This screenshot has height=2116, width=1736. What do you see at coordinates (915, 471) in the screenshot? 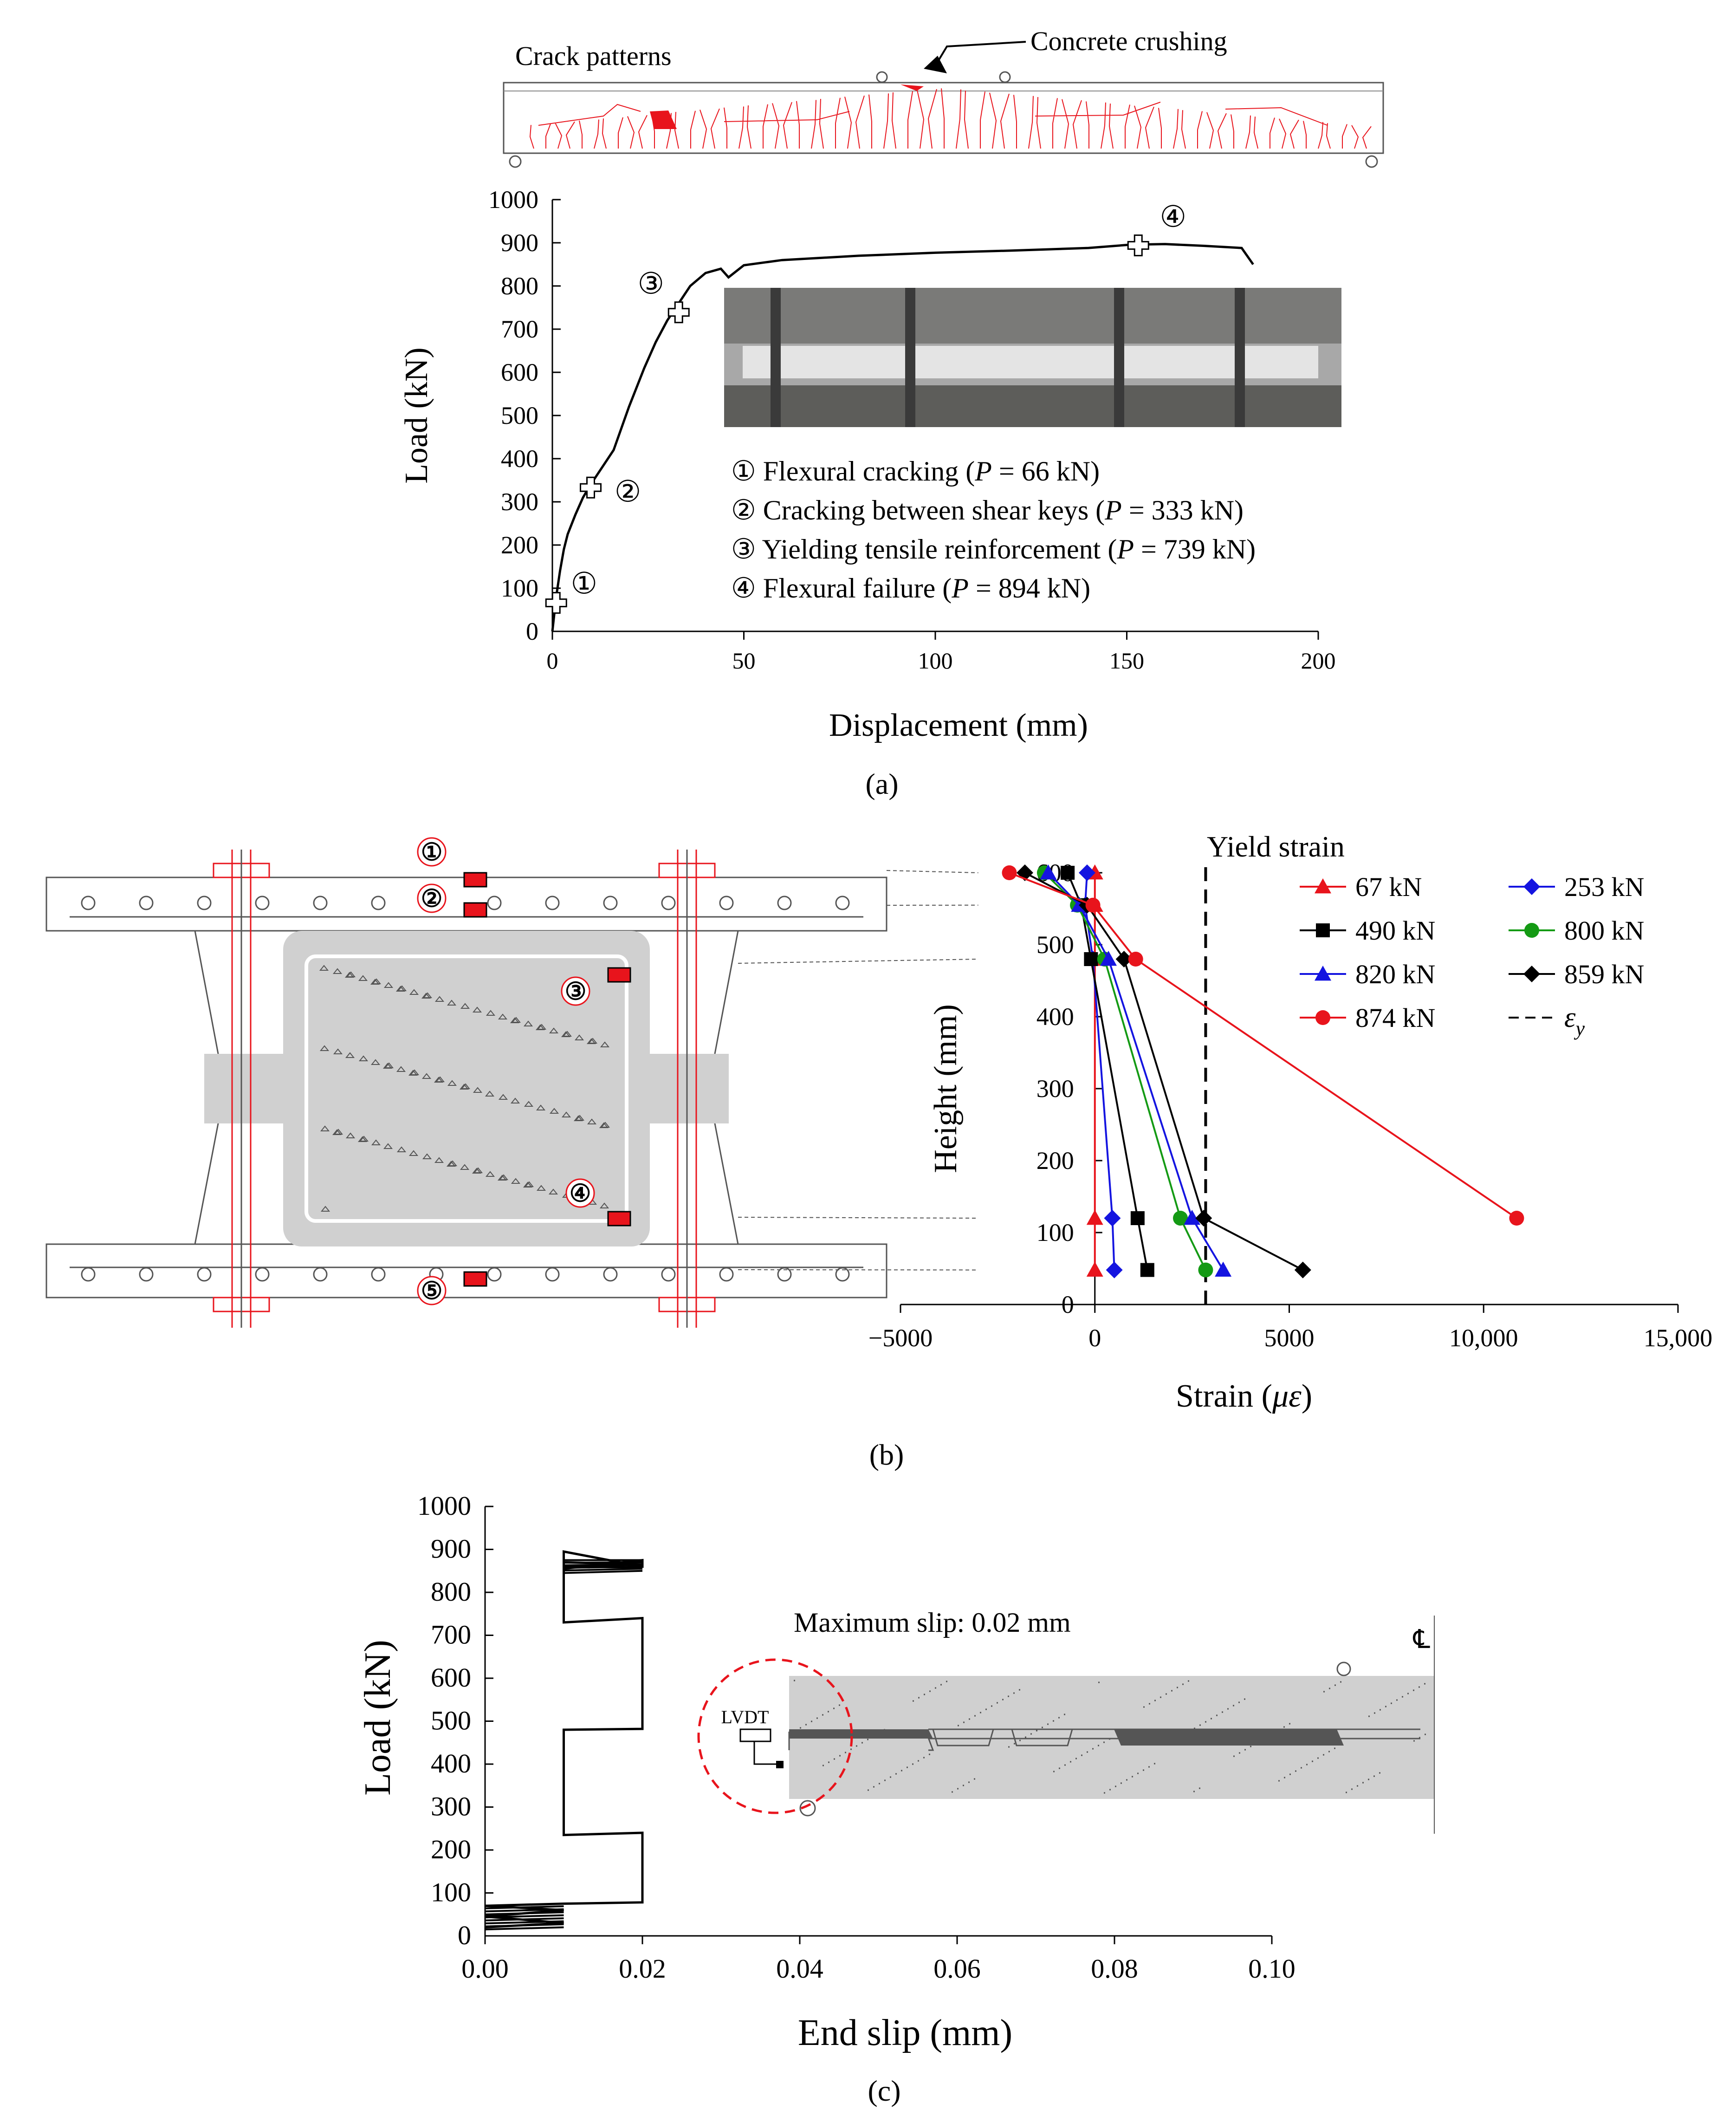
I see `event-description: ① Flexural cracking (P = 66 kN)` at bounding box center [915, 471].